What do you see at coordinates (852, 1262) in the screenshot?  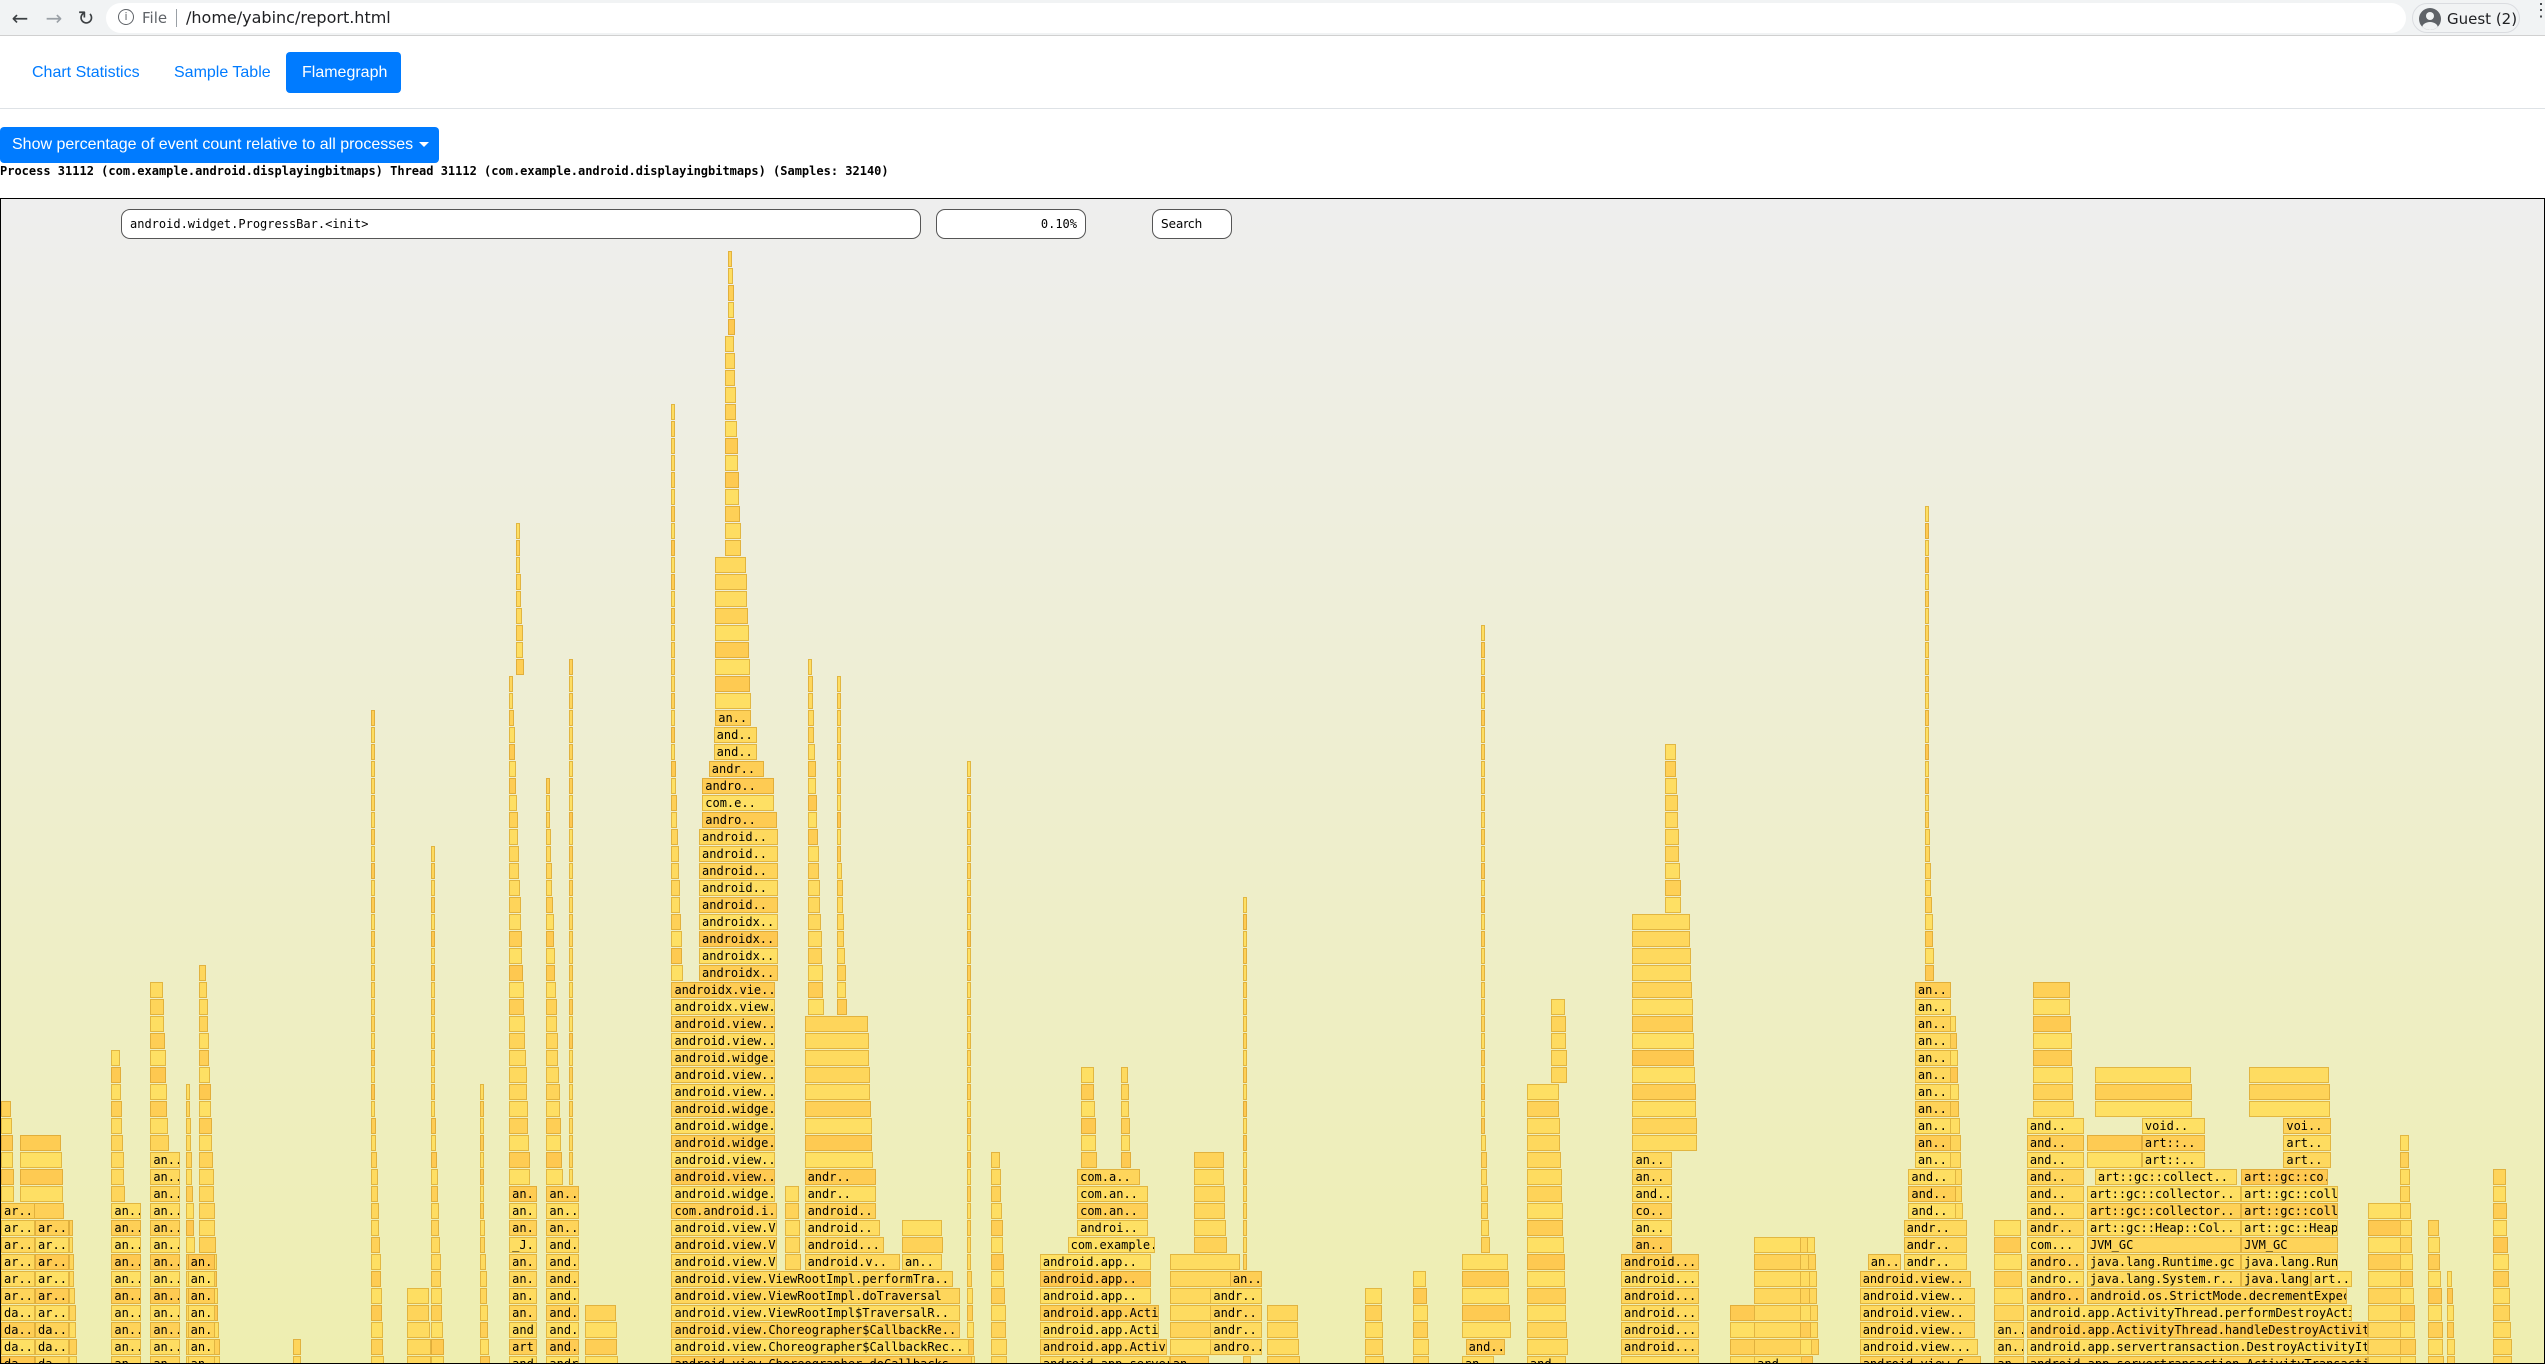 I see `flame-frame: android.v..` at bounding box center [852, 1262].